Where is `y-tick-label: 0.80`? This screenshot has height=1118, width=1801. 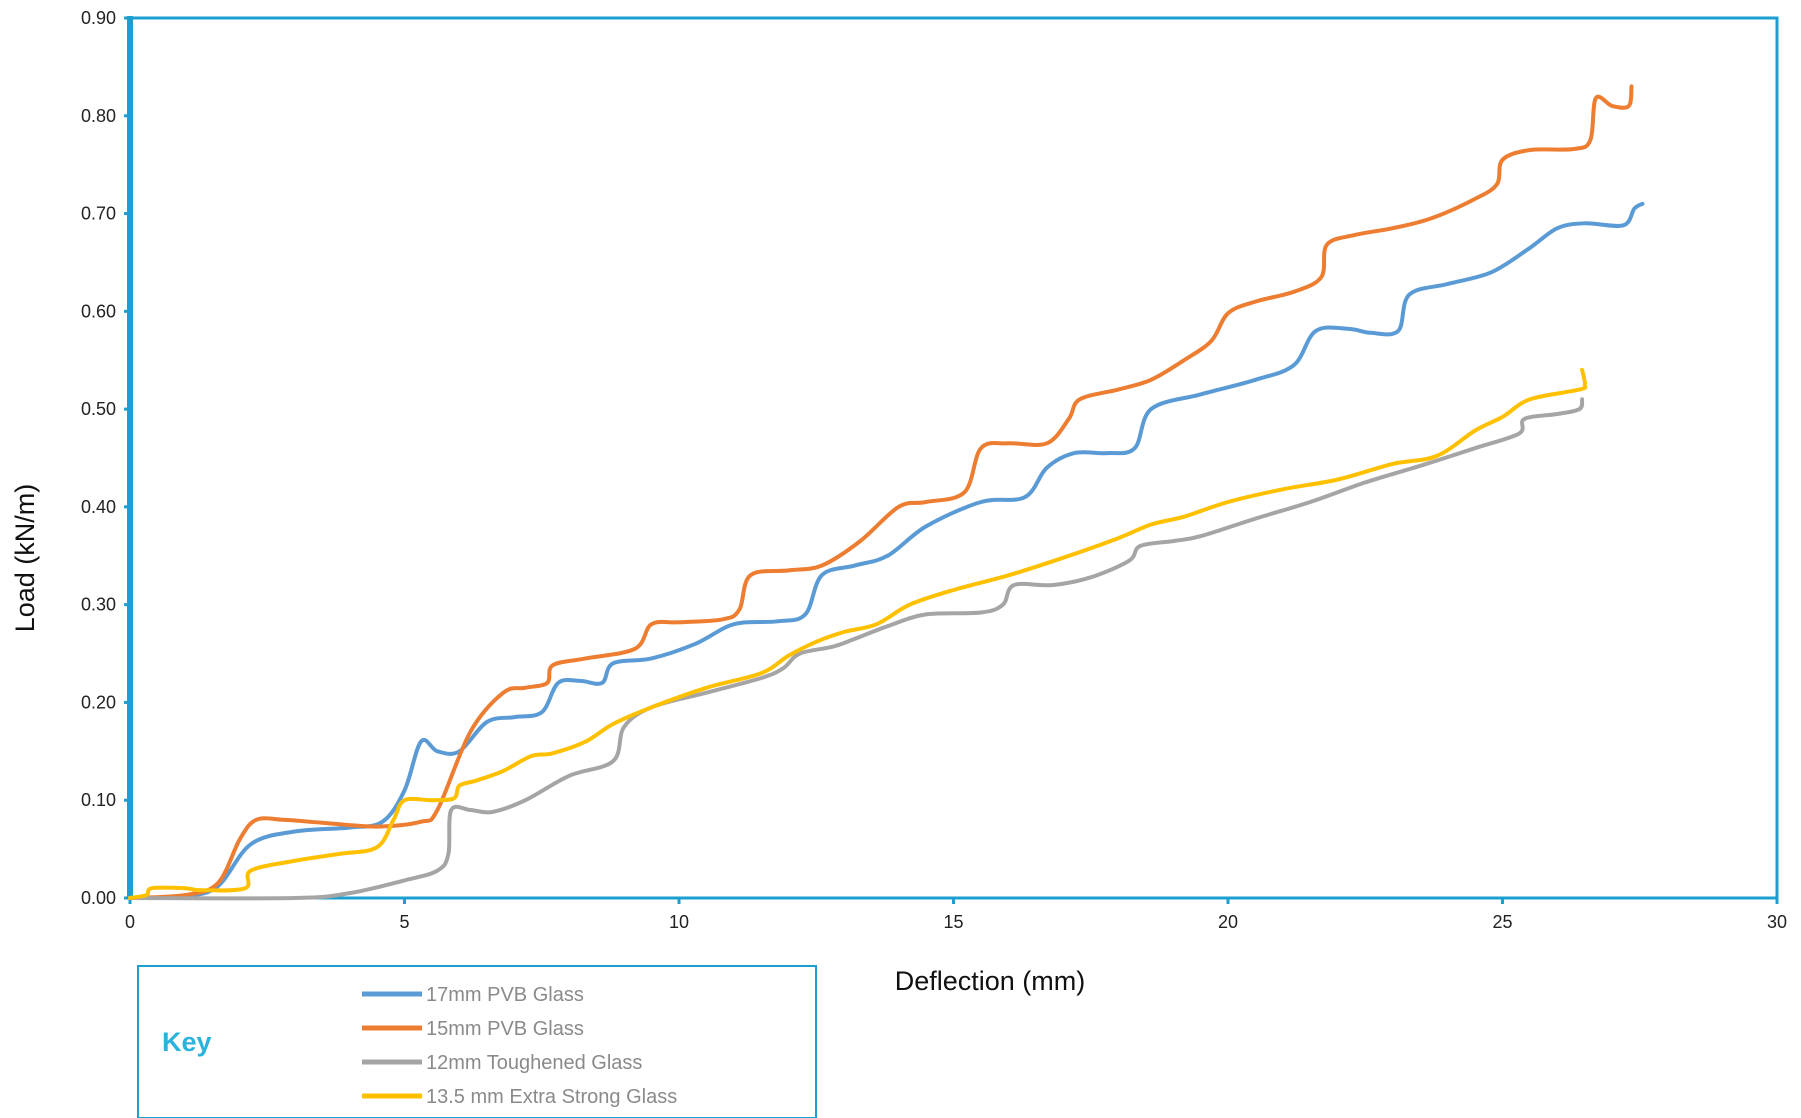
y-tick-label: 0.80 is located at coordinates (98, 116).